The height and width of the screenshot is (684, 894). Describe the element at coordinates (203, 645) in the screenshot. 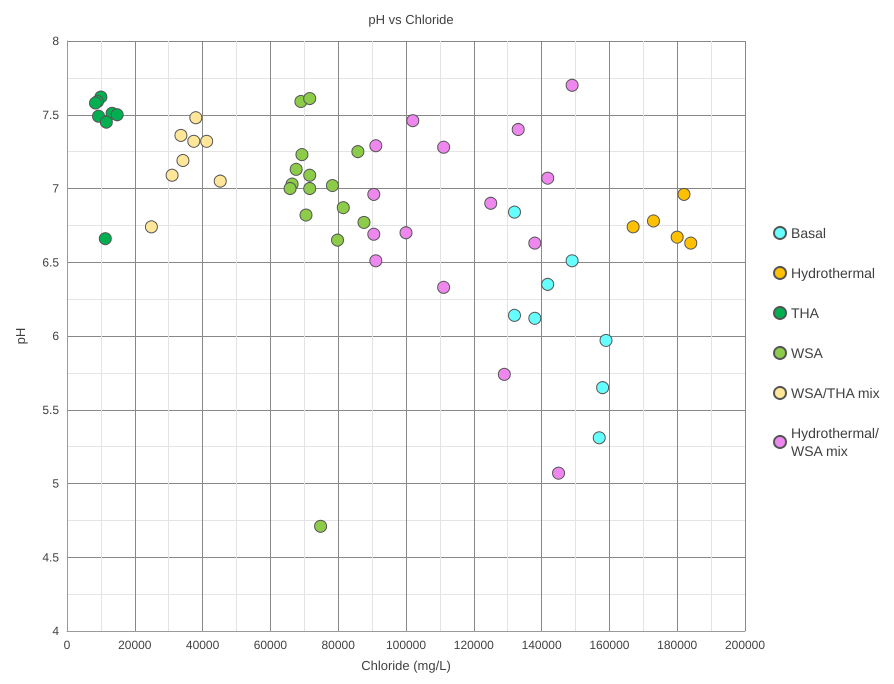

I see `x-tick-label: 40000` at that location.